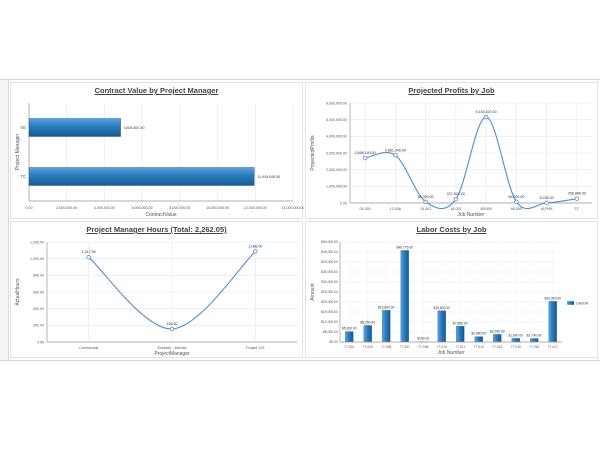 This screenshot has width=600, height=450. Describe the element at coordinates (471, 163) in the screenshot. I see `series-line` at that location.